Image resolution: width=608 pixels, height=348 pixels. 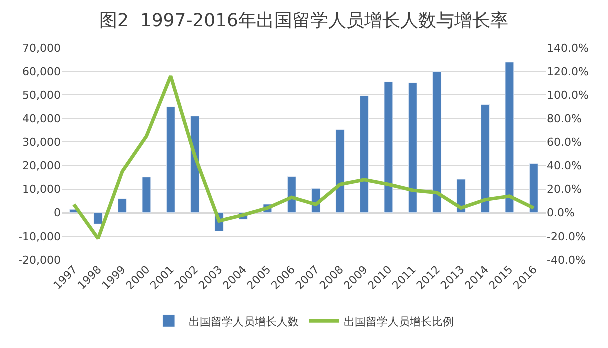 What do you see at coordinates (568, 71) in the screenshot?
I see `y2-tick-label: 120.0%` at bounding box center [568, 71].